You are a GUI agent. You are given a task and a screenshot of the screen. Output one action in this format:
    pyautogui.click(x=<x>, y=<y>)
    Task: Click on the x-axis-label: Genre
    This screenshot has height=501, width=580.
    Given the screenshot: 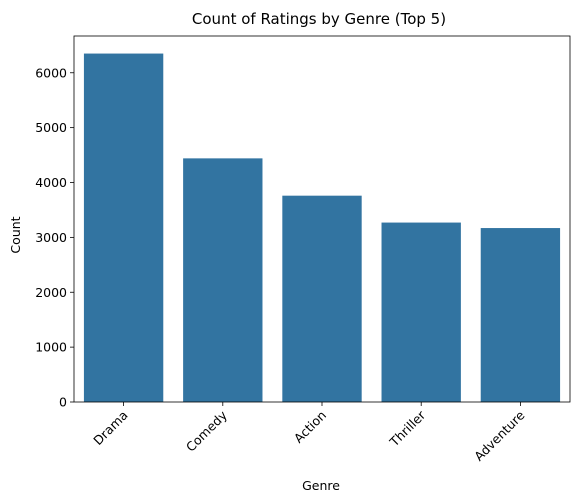 What is the action you would take?
    pyautogui.click(x=321, y=485)
    